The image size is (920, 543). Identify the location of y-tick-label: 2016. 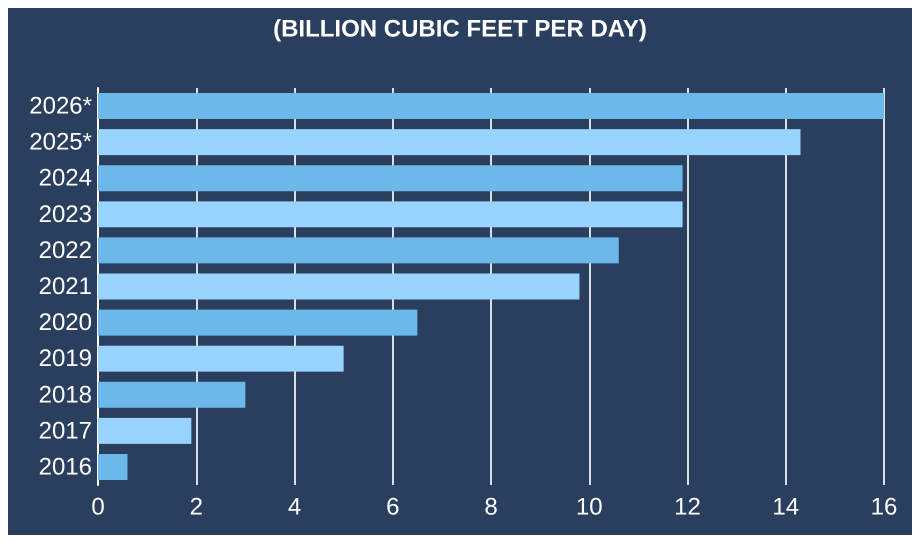
(65, 466).